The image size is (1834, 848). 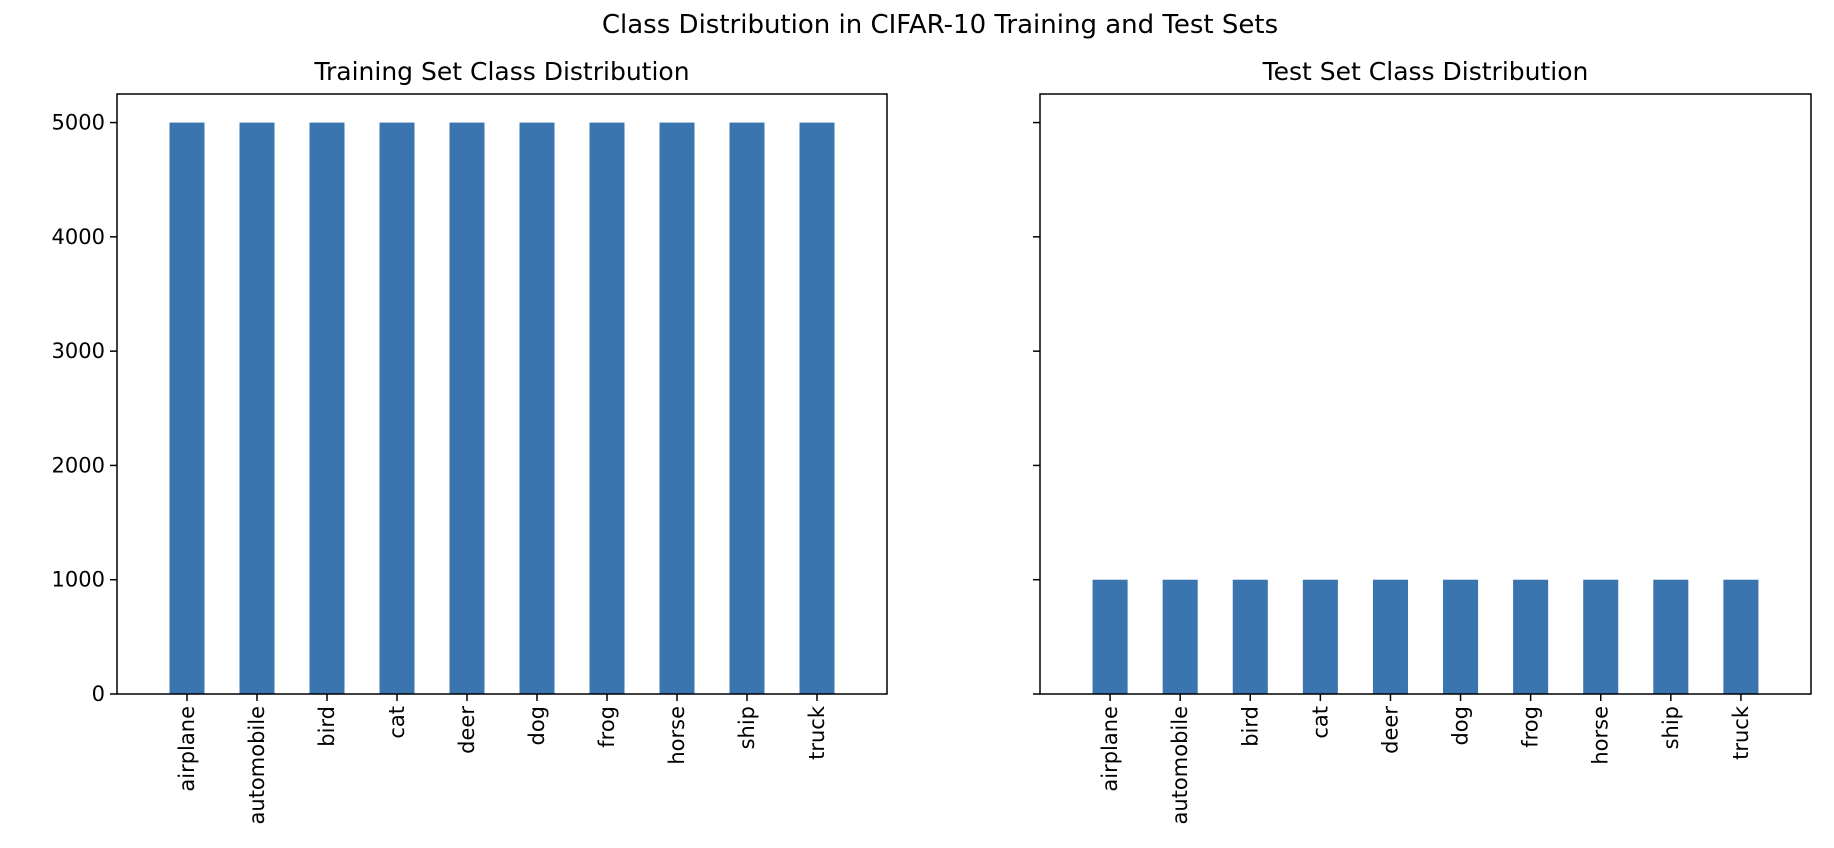 I want to click on y-tick-label: 4000, so click(x=78, y=237).